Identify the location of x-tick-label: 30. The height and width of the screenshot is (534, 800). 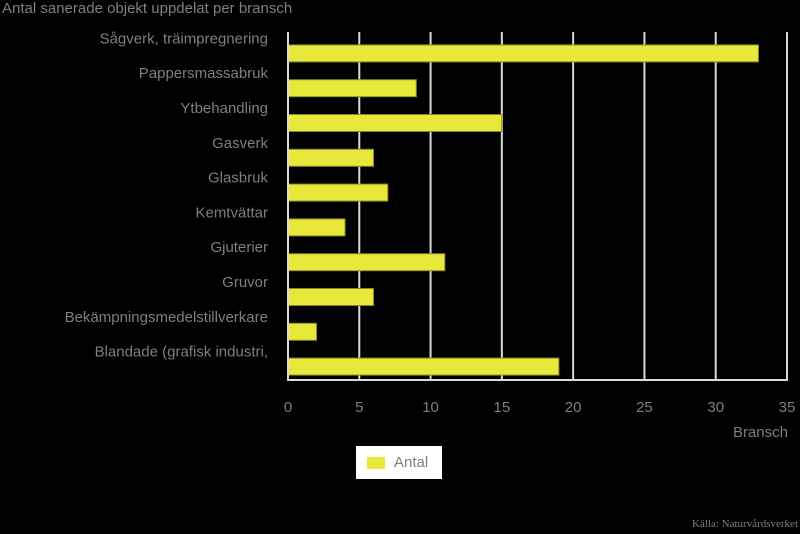
(715, 407).